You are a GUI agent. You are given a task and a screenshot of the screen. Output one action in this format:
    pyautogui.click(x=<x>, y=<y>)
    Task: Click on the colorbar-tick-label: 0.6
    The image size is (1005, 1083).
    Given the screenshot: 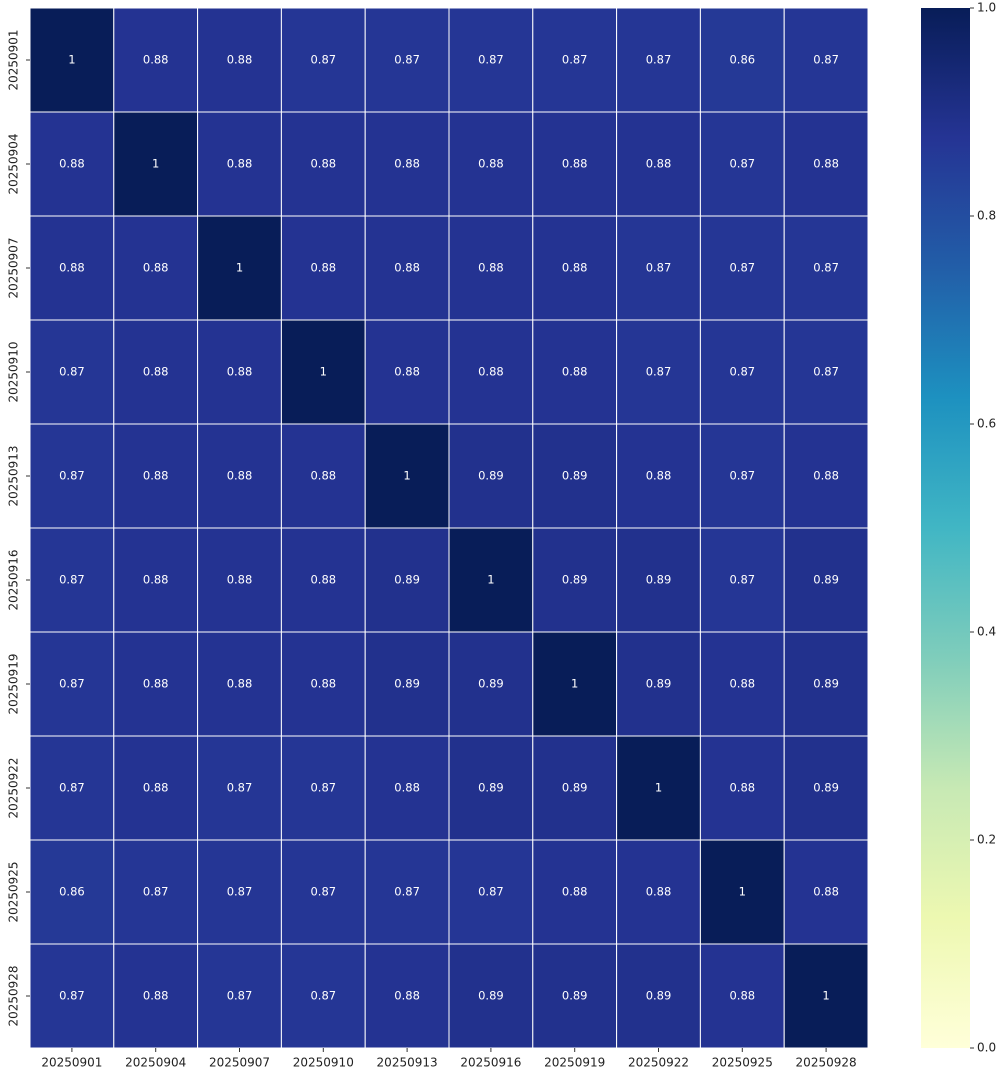 What is the action you would take?
    pyautogui.click(x=986, y=424)
    